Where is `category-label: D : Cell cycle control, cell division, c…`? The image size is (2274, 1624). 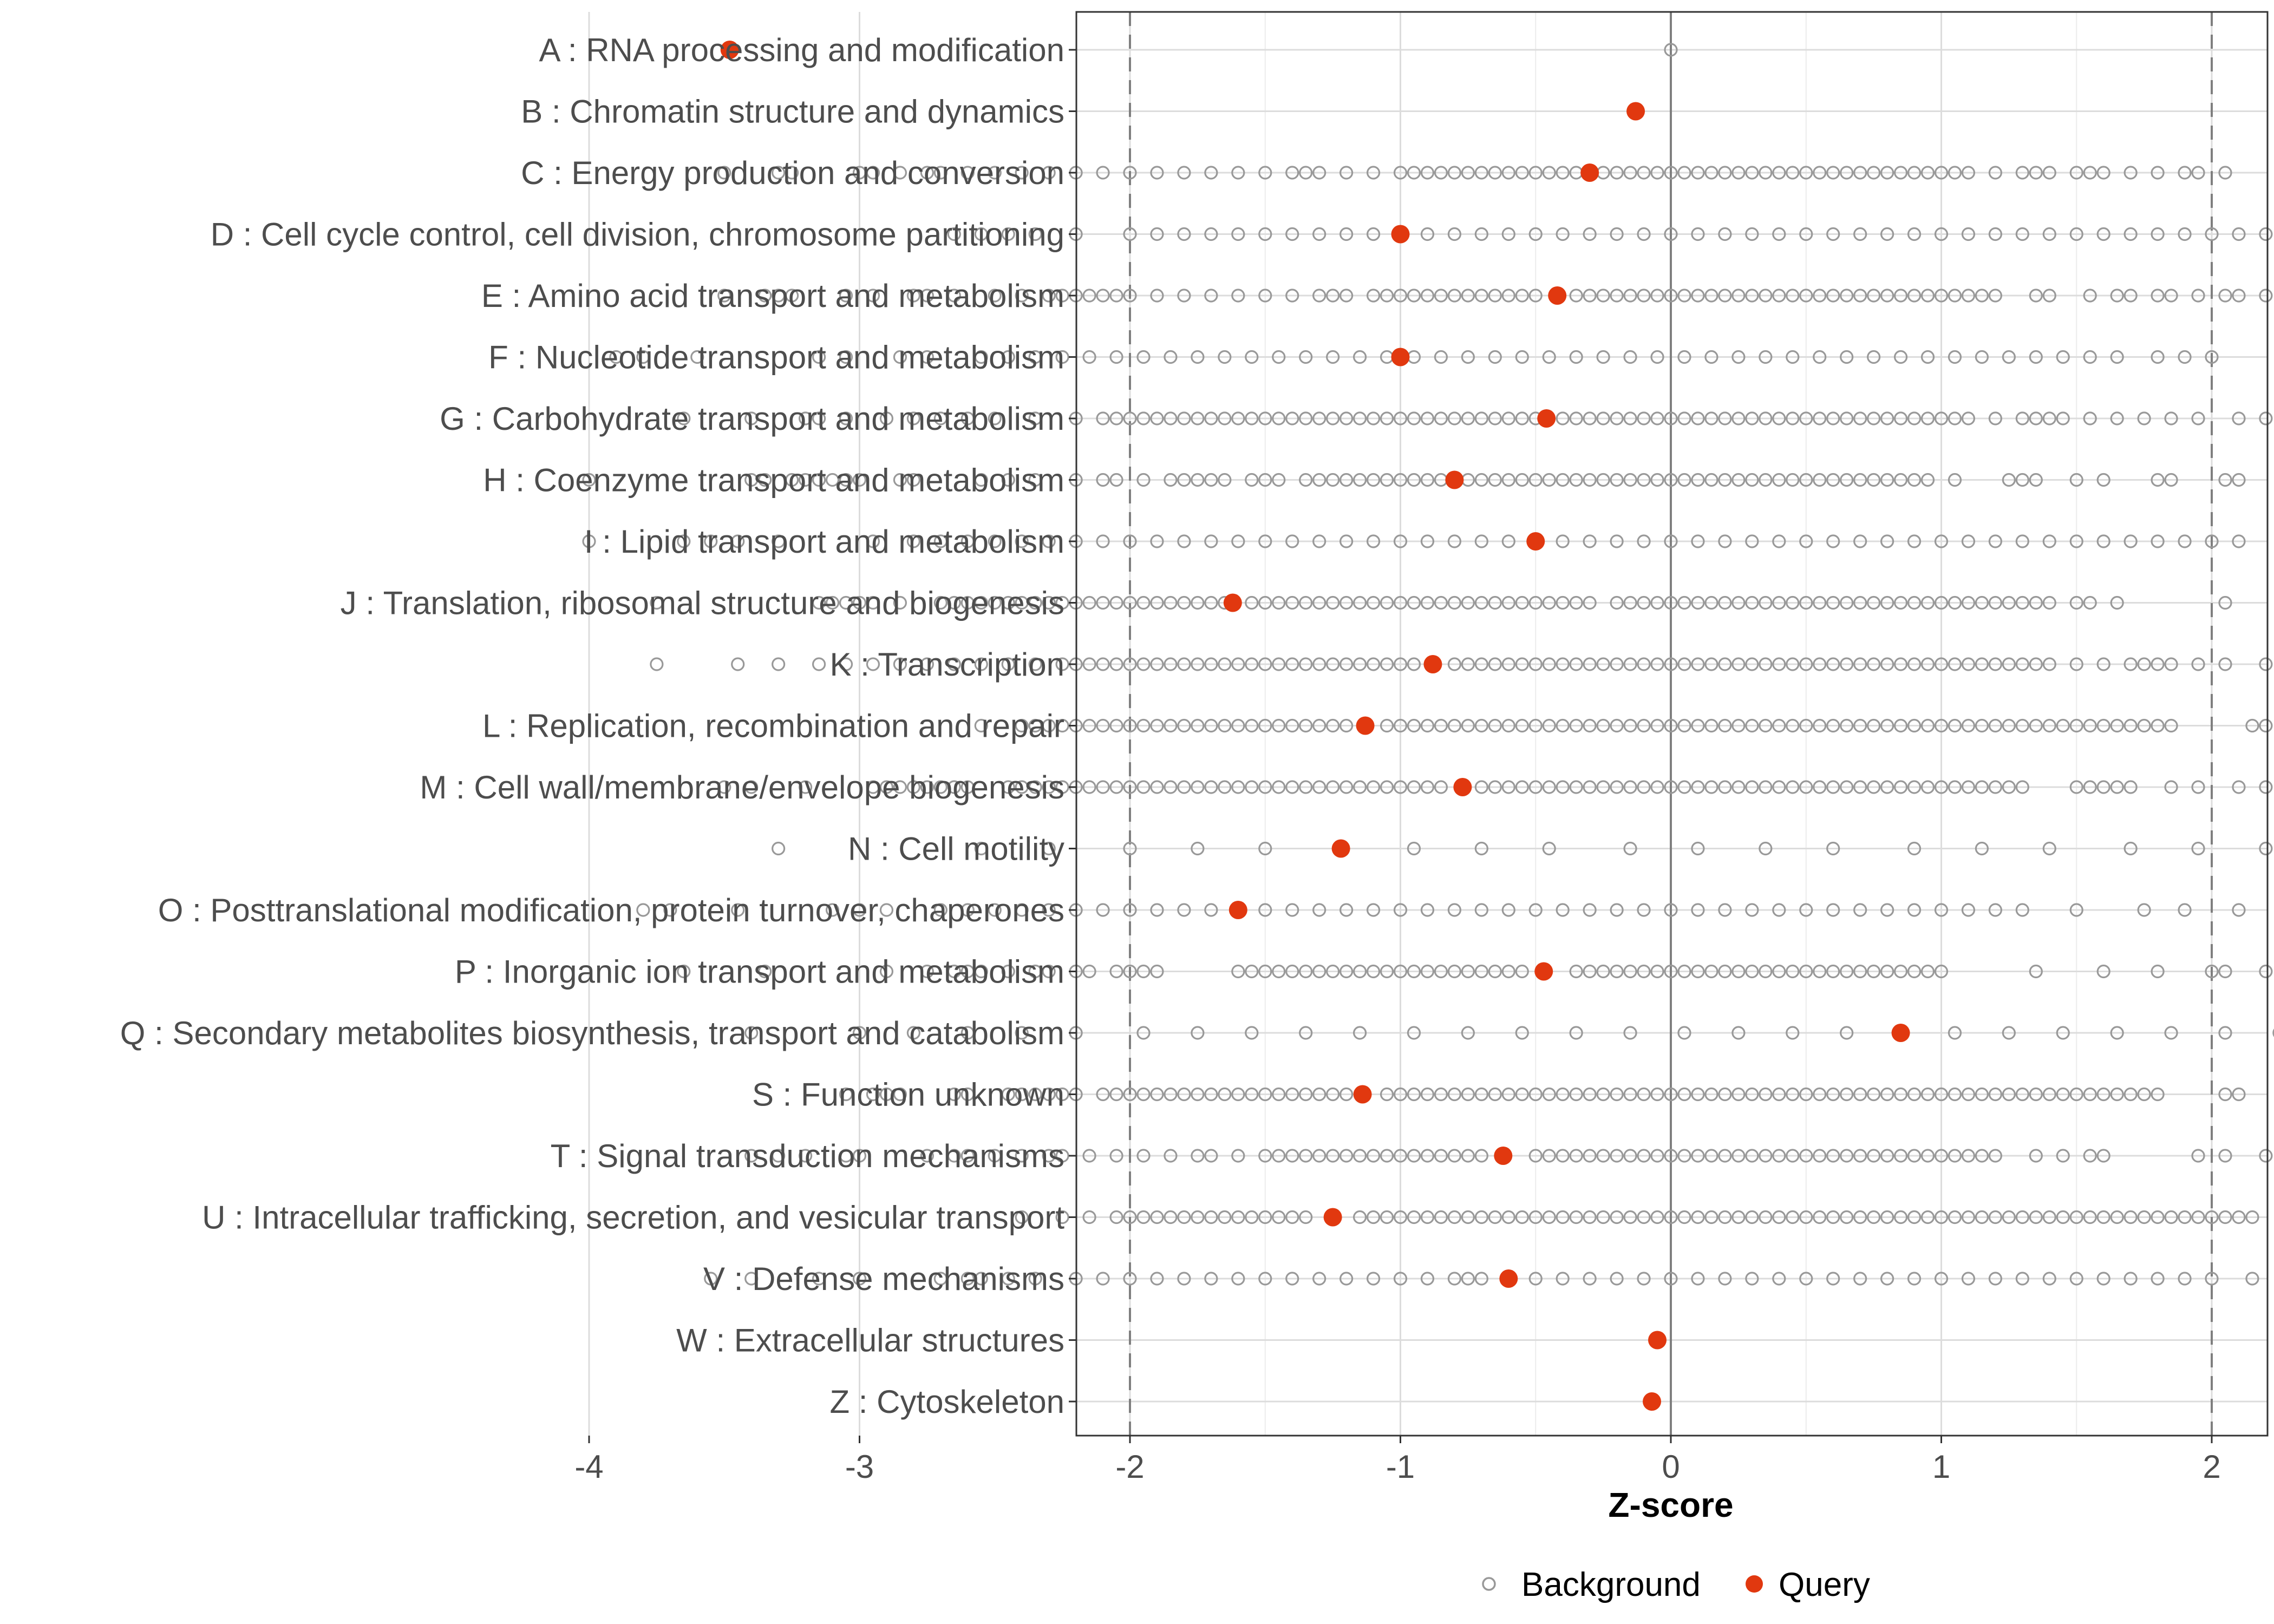
category-label: D : Cell cycle control, cell division, c… is located at coordinates (637, 235).